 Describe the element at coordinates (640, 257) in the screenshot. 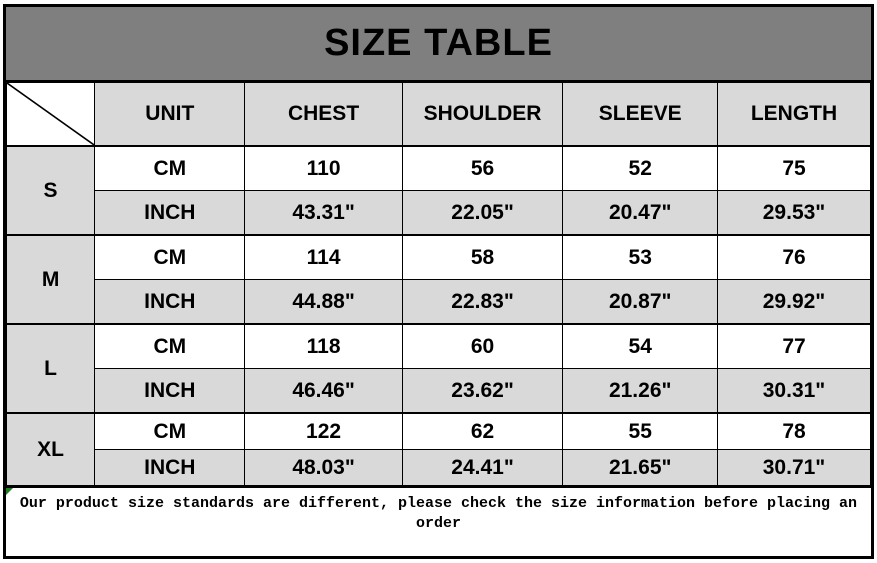

I see `value-cell: 53` at that location.